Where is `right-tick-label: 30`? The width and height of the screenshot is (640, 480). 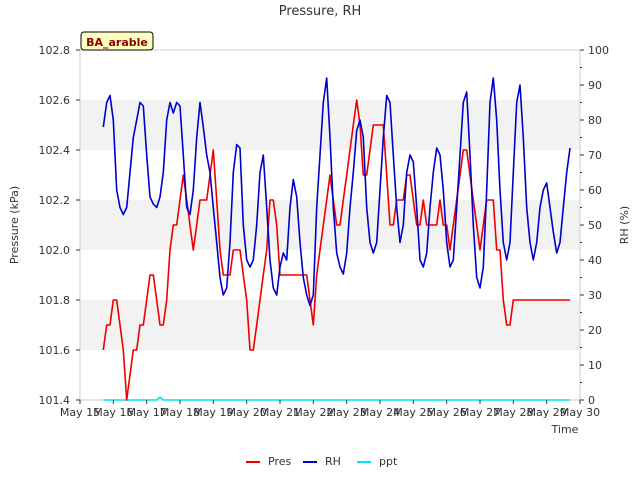
right-tick-label: 30 is located at coordinates (595, 295).